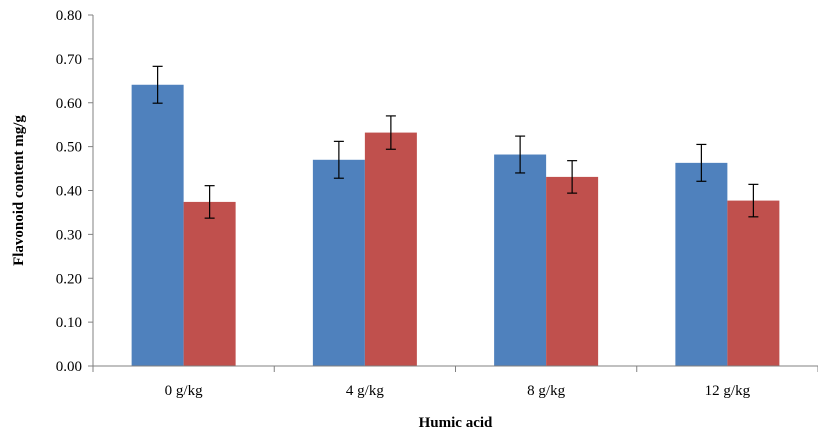 This screenshot has width=818, height=438. Describe the element at coordinates (69, 104) in the screenshot. I see `y-tick-label: 0.60` at that location.